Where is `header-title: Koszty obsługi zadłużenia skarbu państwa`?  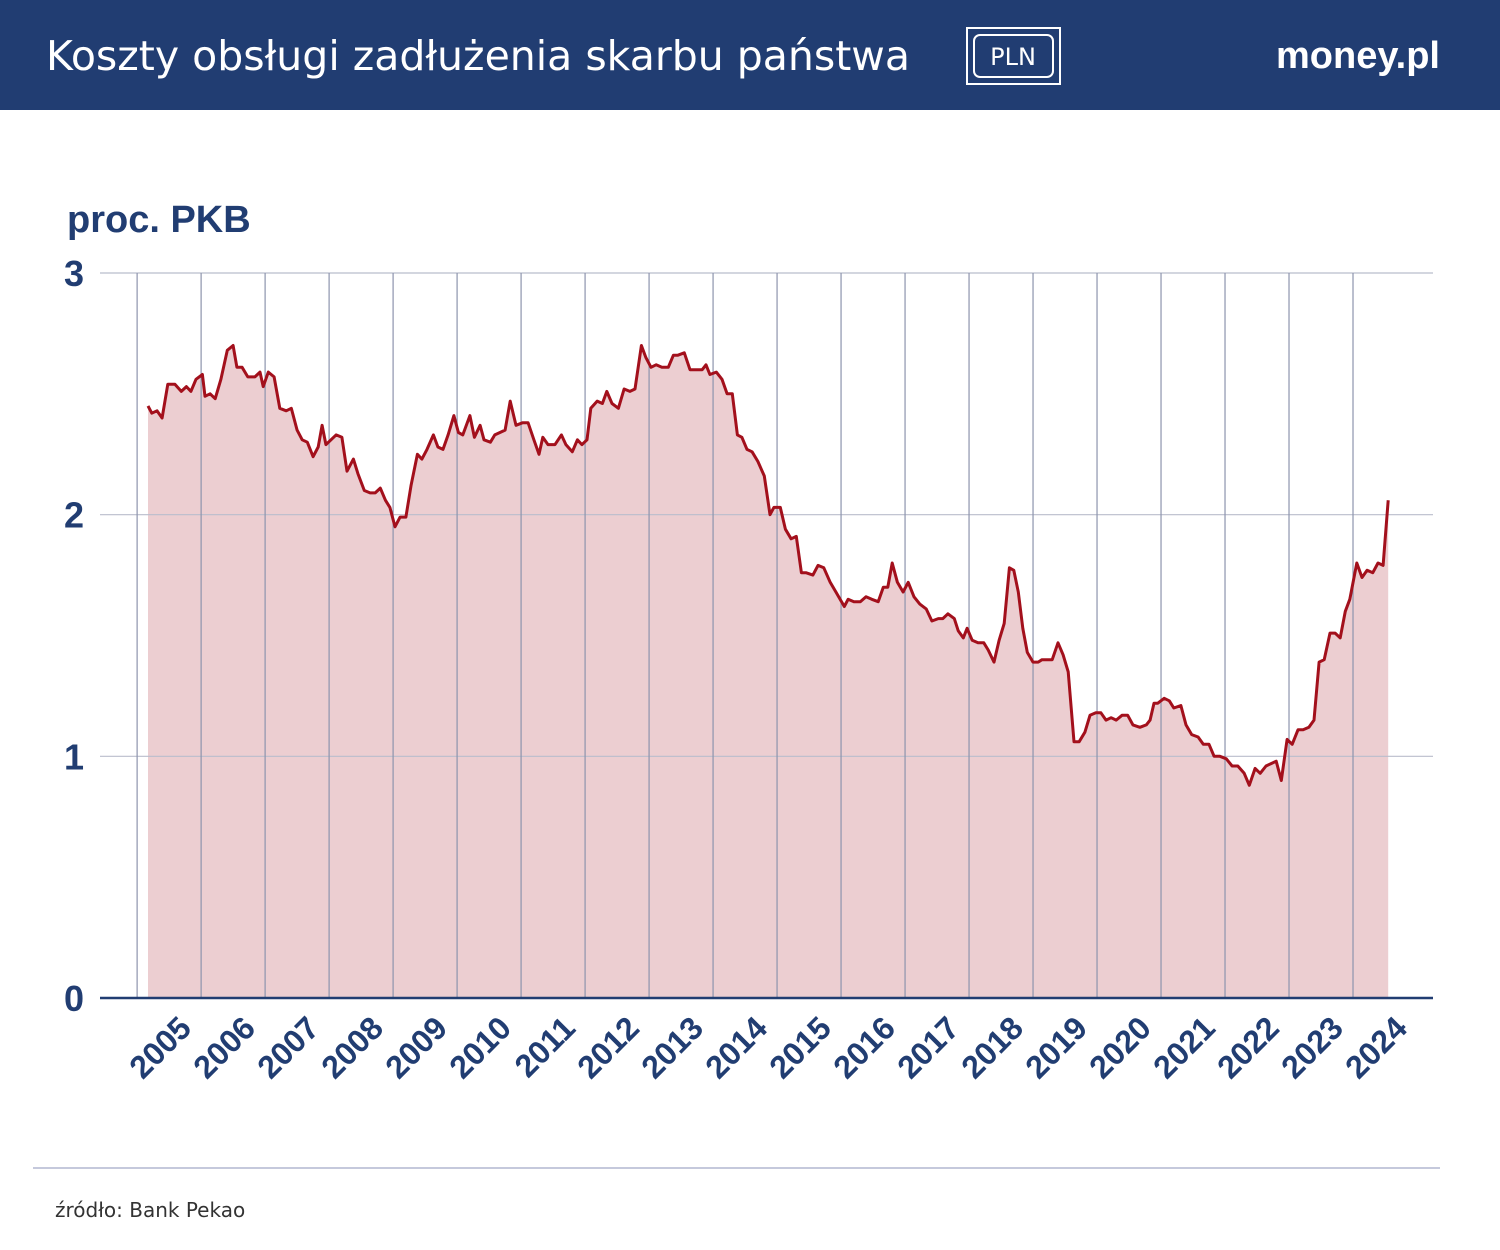
header-title: Koszty obsługi zadłużenia skarbu państwa is located at coordinates (478, 56).